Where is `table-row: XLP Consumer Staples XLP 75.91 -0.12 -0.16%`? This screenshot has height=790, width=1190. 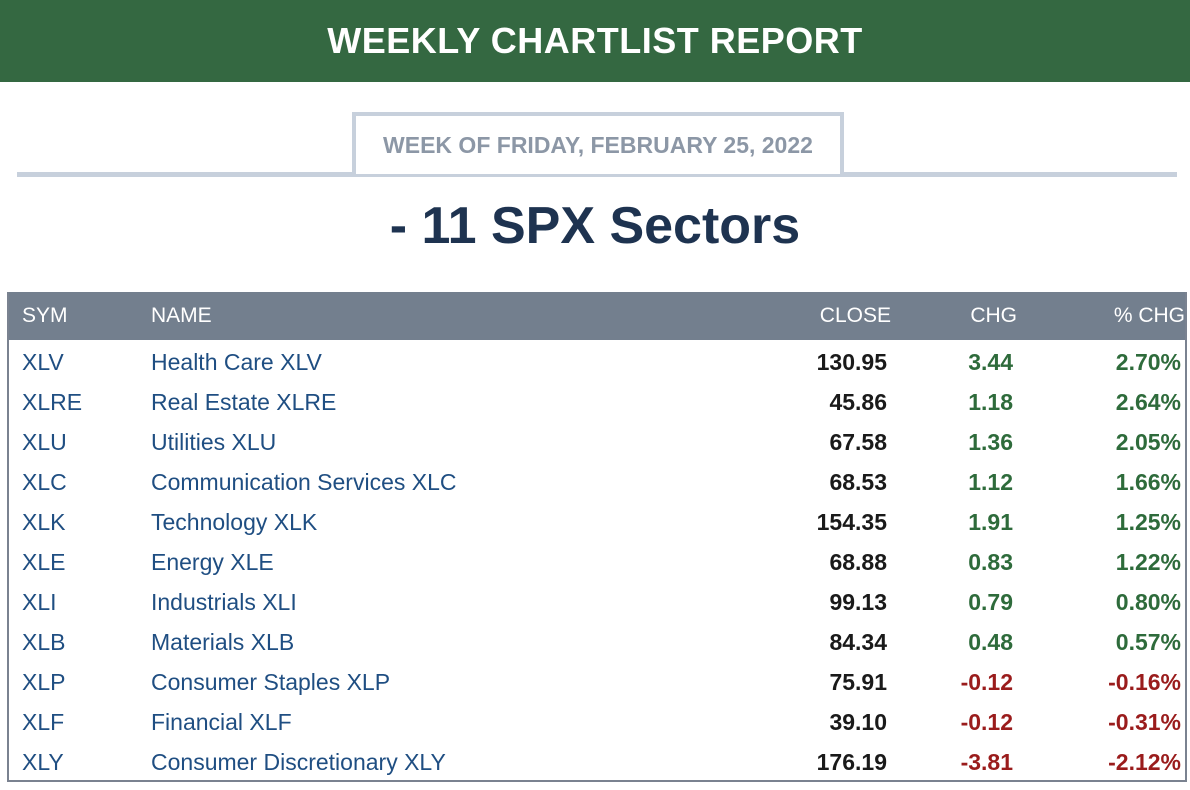
table-row: XLP Consumer Staples XLP 75.91 -0.12 -0.16% is located at coordinates (597, 682).